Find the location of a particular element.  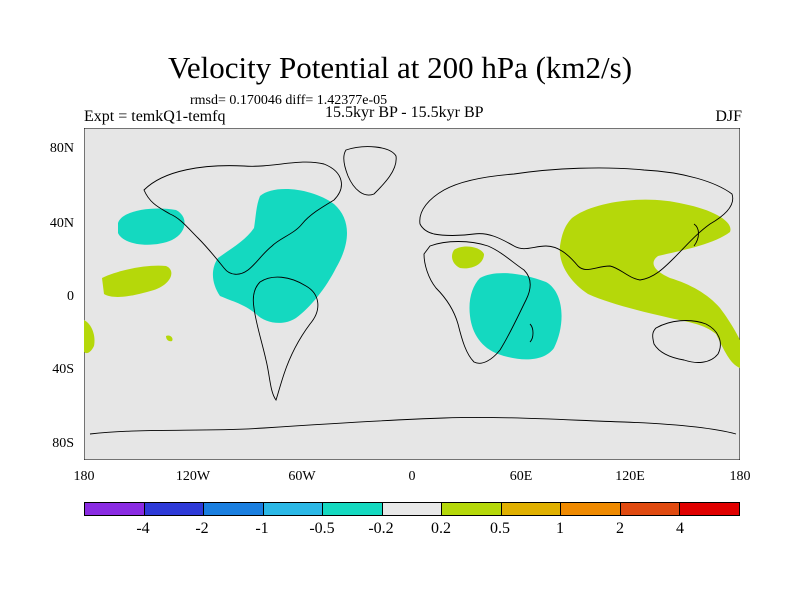

coast-madagascar is located at coordinates (531, 333).